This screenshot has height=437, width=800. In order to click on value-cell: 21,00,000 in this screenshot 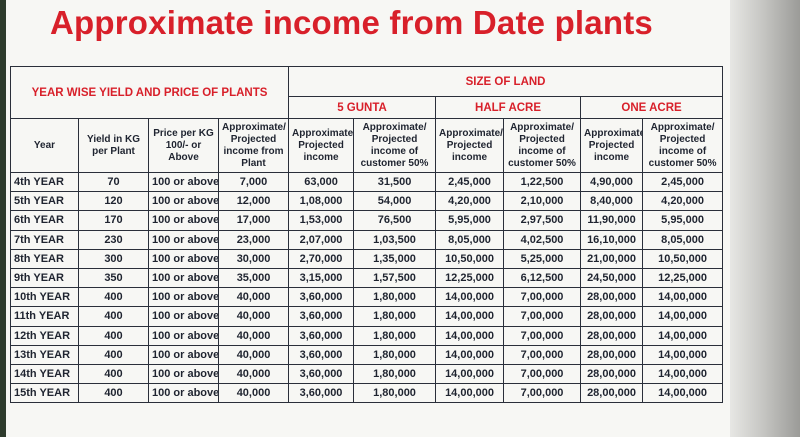, I will do `click(612, 258)`.